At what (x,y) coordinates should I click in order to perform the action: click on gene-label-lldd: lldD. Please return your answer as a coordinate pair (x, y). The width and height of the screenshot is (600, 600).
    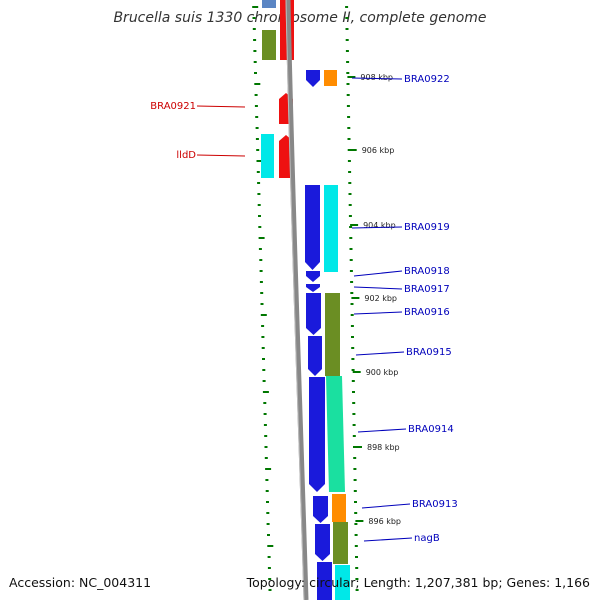
    Looking at the image, I should click on (186, 155).